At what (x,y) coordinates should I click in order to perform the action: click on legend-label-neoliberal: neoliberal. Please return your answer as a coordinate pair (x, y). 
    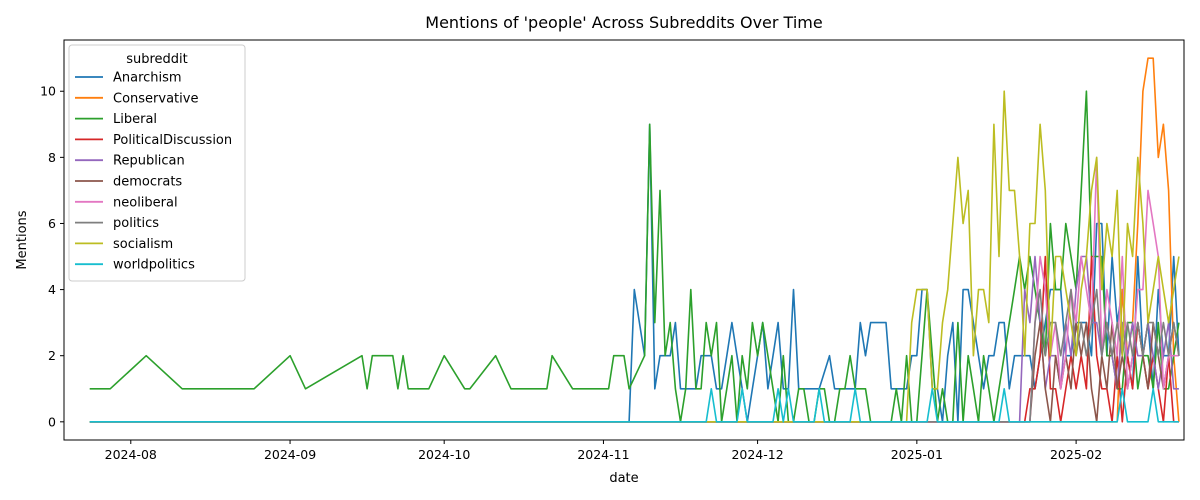
    Looking at the image, I should click on (145, 202).